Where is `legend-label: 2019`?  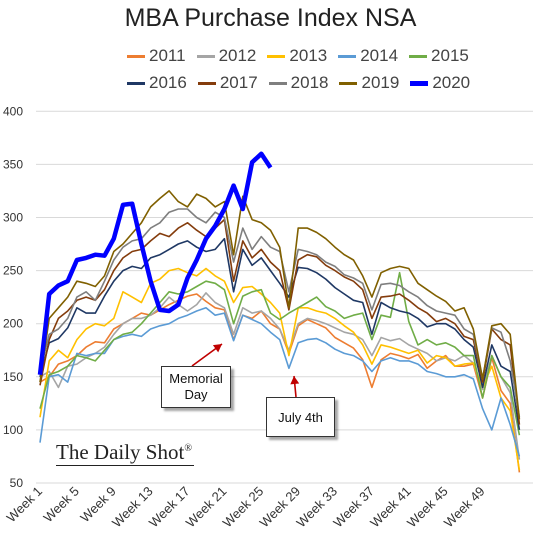
legend-label: 2019 is located at coordinates (380, 82).